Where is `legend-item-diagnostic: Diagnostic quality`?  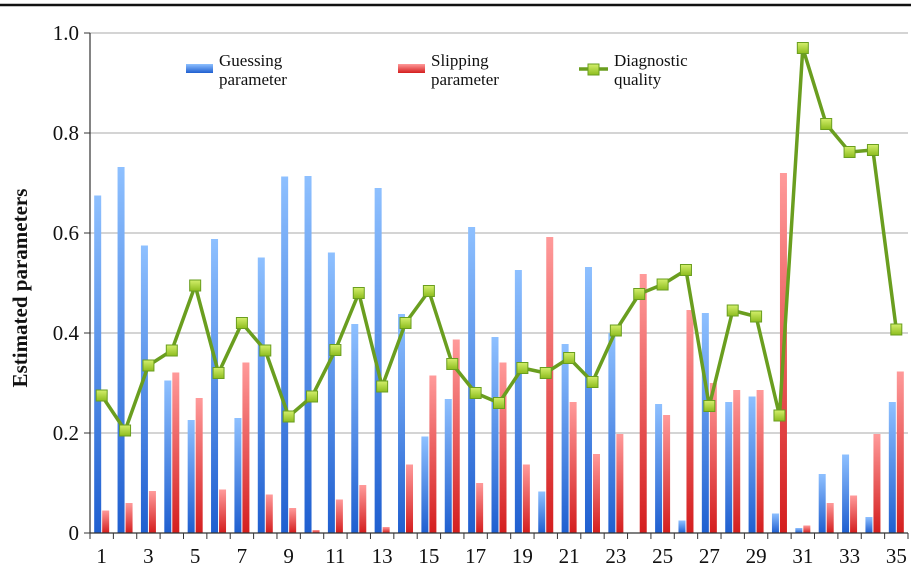
legend-item-diagnostic: Diagnostic quality is located at coordinates (633, 70).